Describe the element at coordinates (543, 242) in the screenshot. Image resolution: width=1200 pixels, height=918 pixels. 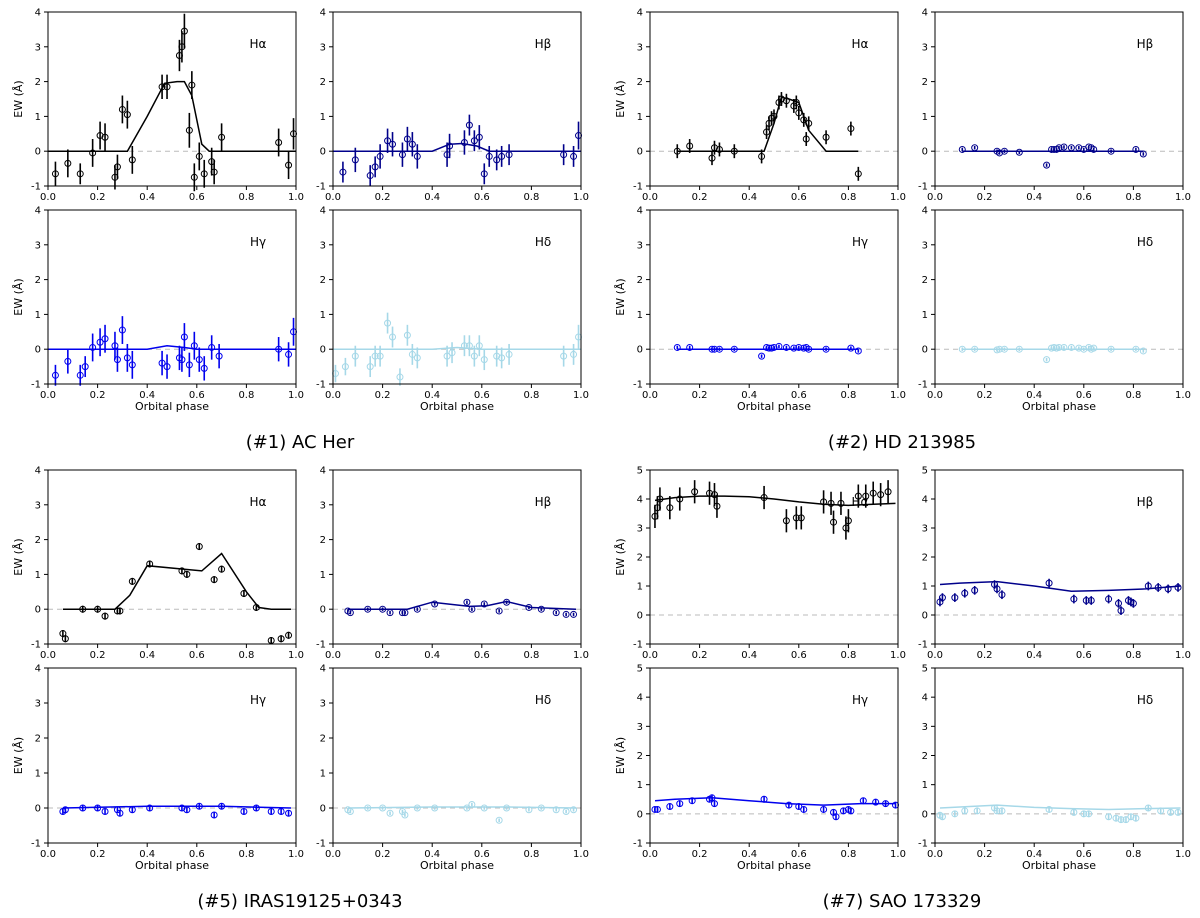
I see `spectral-line-label: Hδ` at that location.